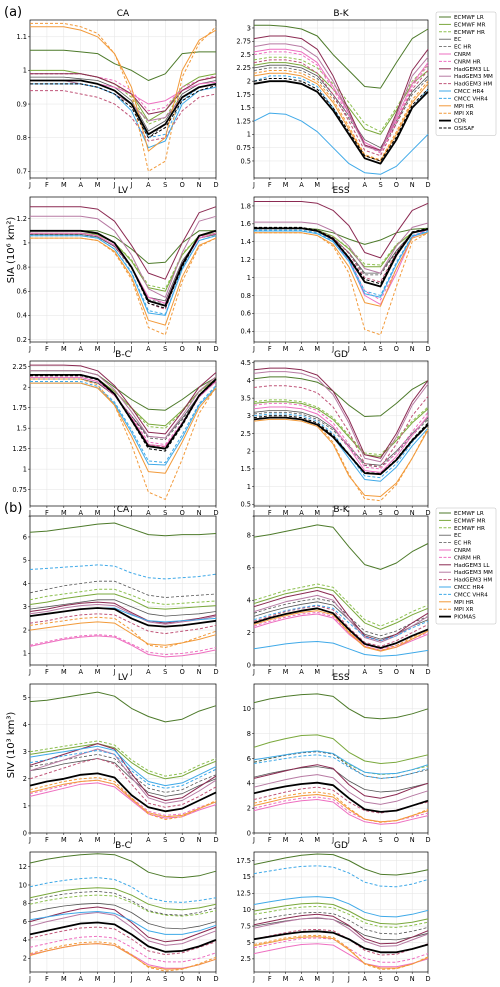  I want to click on legend-box, so click(466, 73).